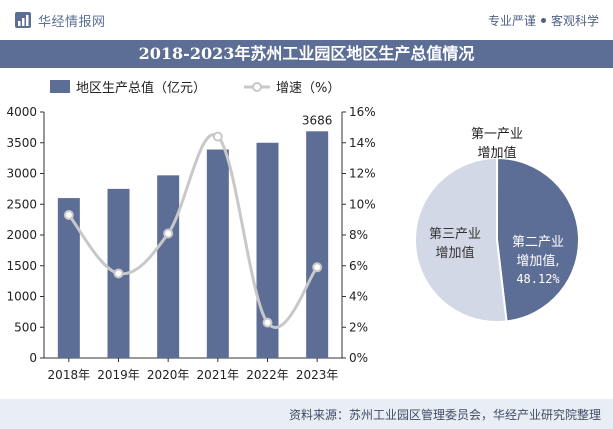 This screenshot has width=613, height=429. What do you see at coordinates (574, 21) in the screenshot?
I see `slogan-right: 客观科学` at bounding box center [574, 21].